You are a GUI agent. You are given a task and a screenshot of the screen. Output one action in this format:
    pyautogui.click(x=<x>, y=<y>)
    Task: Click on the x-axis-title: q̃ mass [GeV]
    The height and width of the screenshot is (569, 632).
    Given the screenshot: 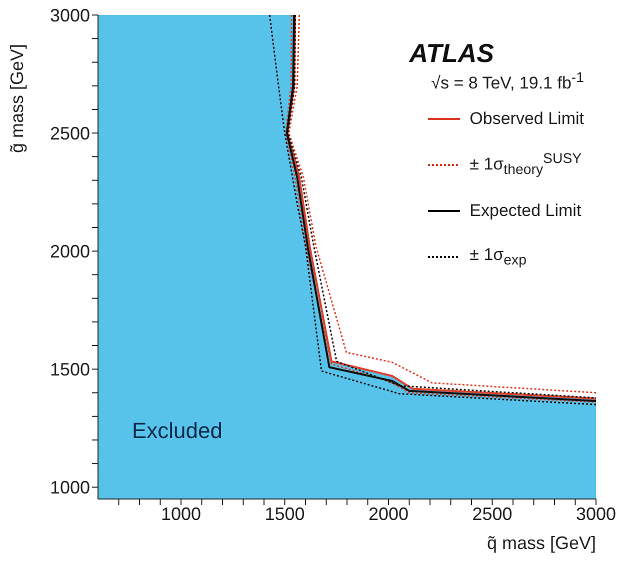 What is the action you would take?
    pyautogui.click(x=541, y=543)
    